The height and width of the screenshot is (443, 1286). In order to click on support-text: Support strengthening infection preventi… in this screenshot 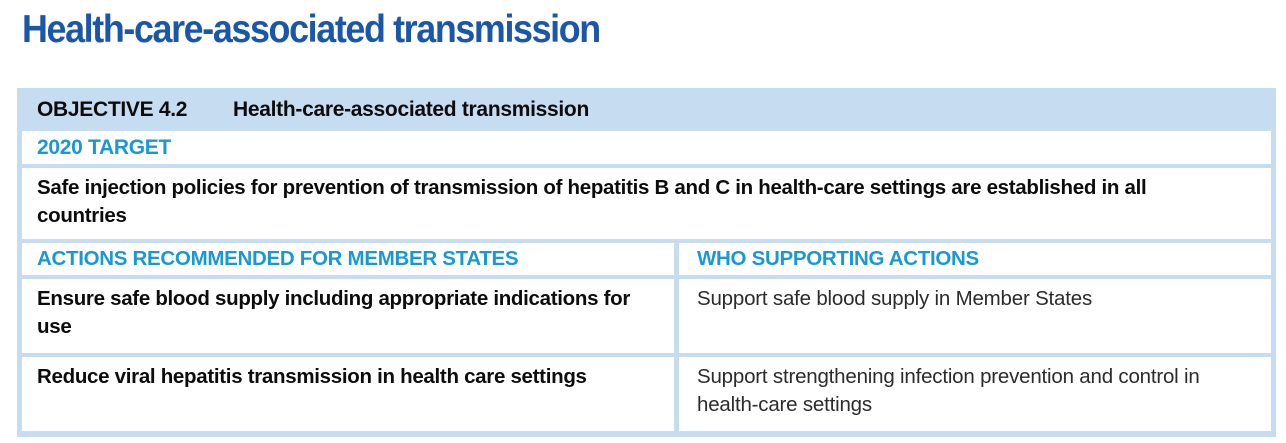, I will do `click(948, 390)`.